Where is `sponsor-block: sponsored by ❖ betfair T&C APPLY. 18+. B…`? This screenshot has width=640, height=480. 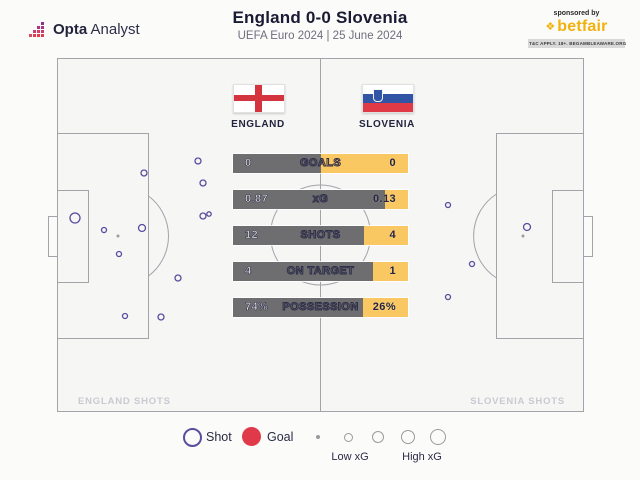
sponsor-block: sponsored by ❖ betfair T&C APPLY. 18+. B… is located at coordinates (577, 29).